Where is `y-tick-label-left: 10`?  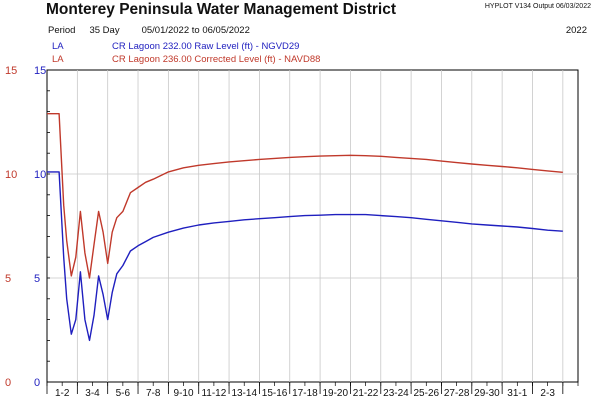 y-tick-label-left: 10 is located at coordinates (11, 175).